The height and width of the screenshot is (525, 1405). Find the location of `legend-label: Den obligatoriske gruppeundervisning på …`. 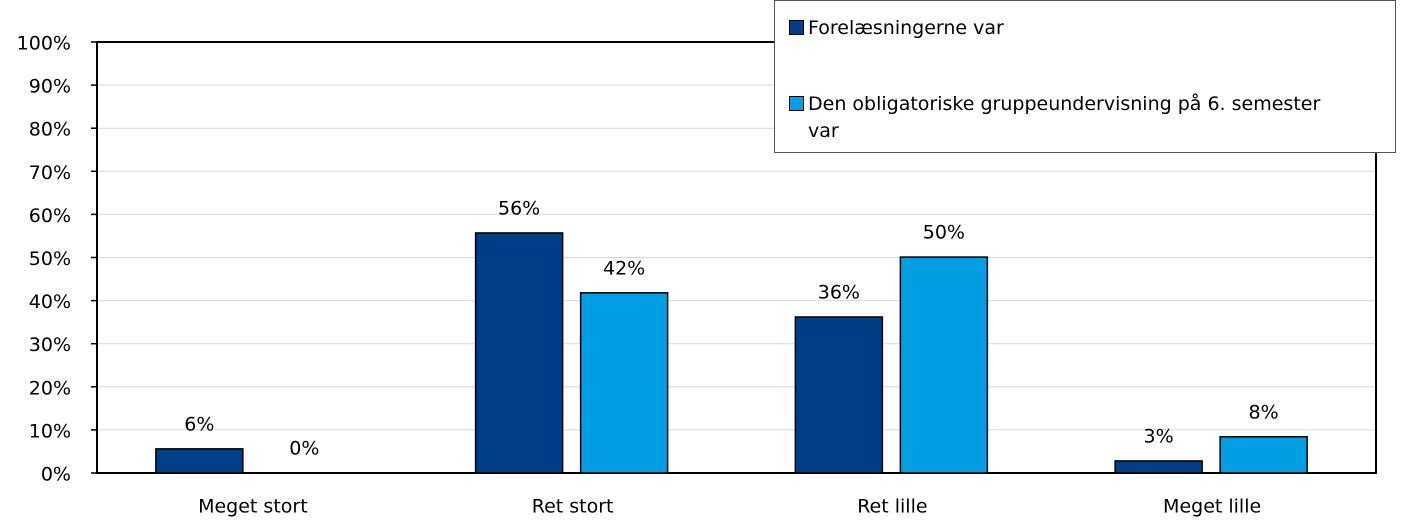

legend-label: Den obligatoriske gruppeundervisning på … is located at coordinates (1064, 117).